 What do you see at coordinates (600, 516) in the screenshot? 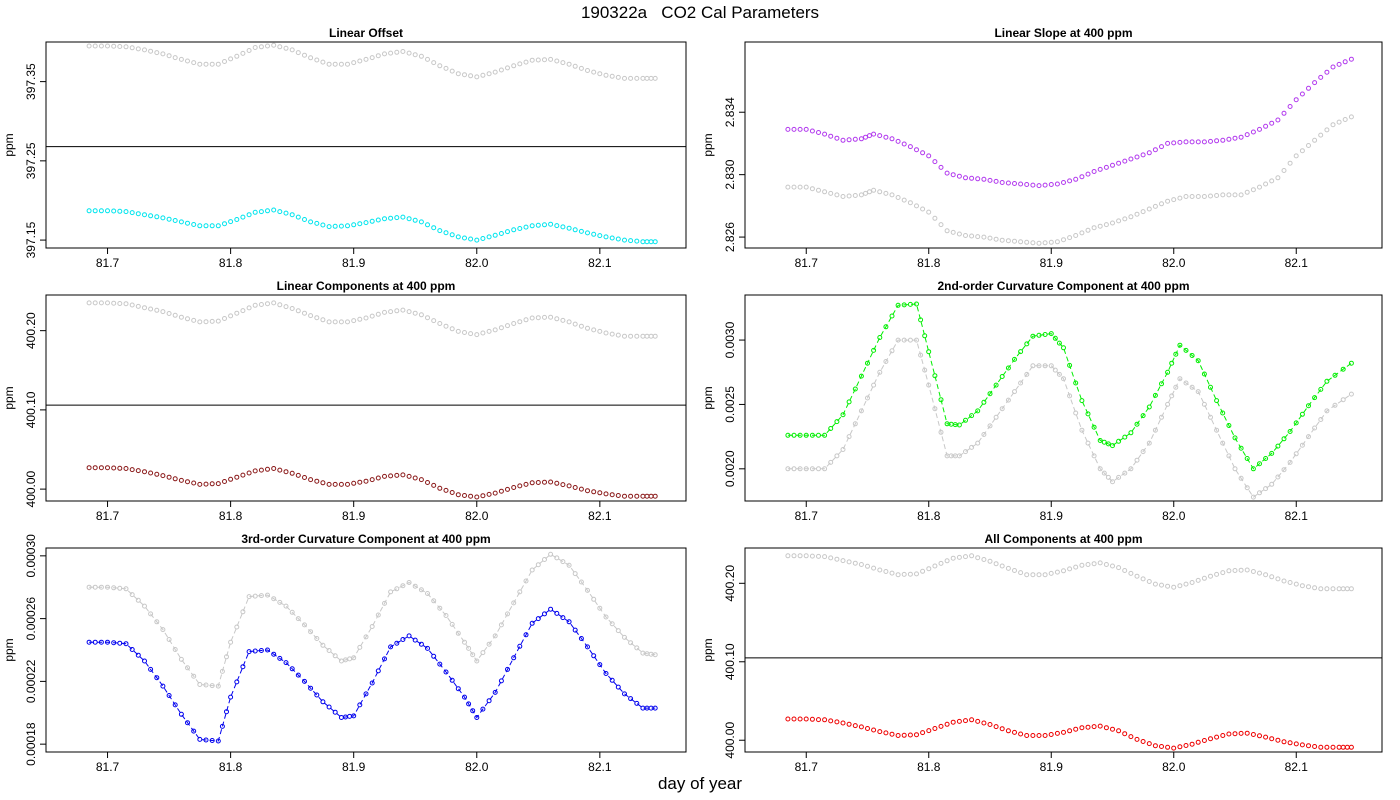
I see `x-tick-label: 82.1` at bounding box center [600, 516].